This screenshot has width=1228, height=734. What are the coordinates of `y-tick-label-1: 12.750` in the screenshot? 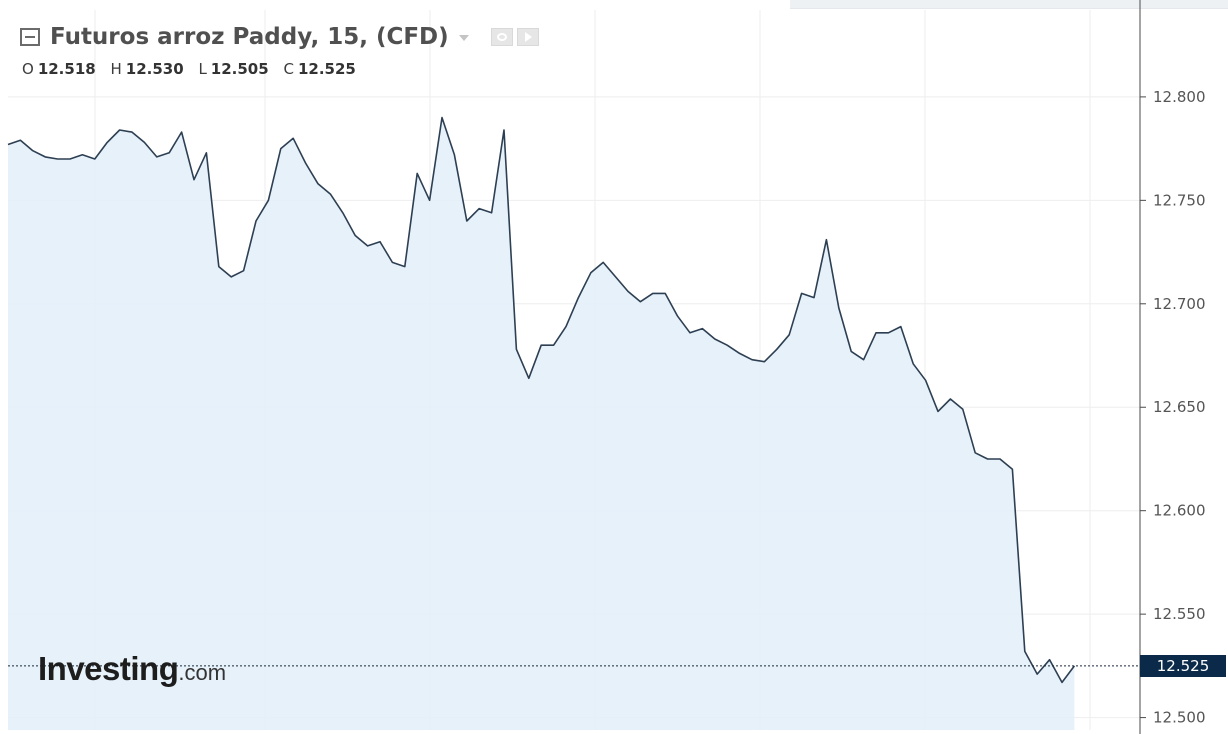 It's located at (1179, 200).